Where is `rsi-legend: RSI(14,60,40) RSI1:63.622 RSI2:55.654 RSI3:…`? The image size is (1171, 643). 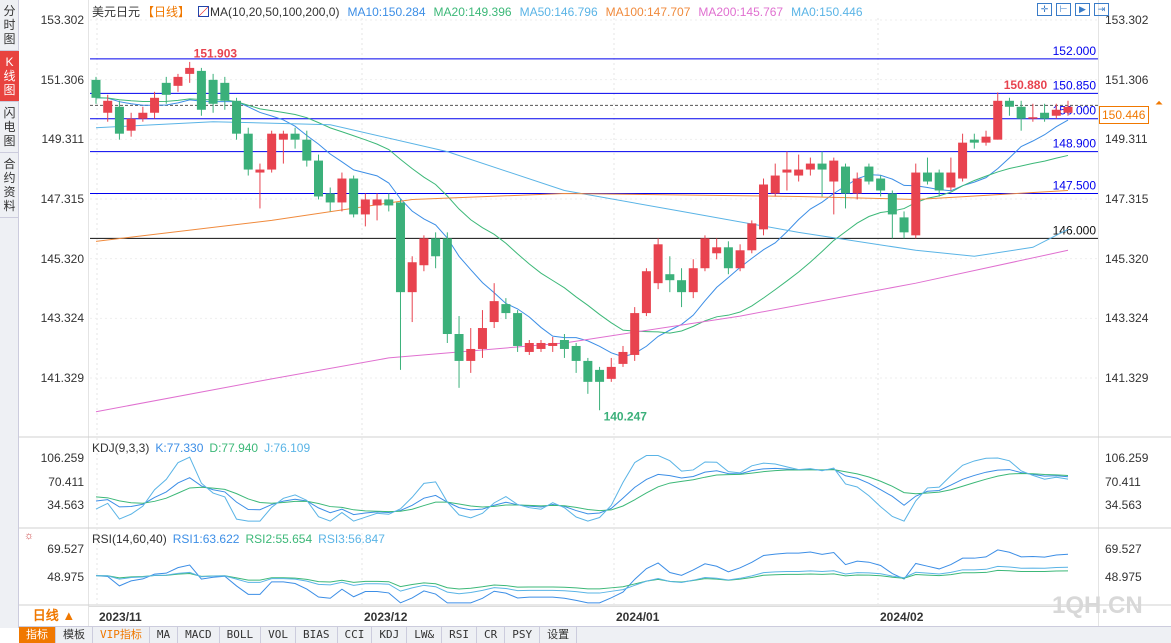 rsi-legend: RSI(14,60,40) RSI1:63.622 RSI2:55.654 RSI3:… is located at coordinates (241, 539).